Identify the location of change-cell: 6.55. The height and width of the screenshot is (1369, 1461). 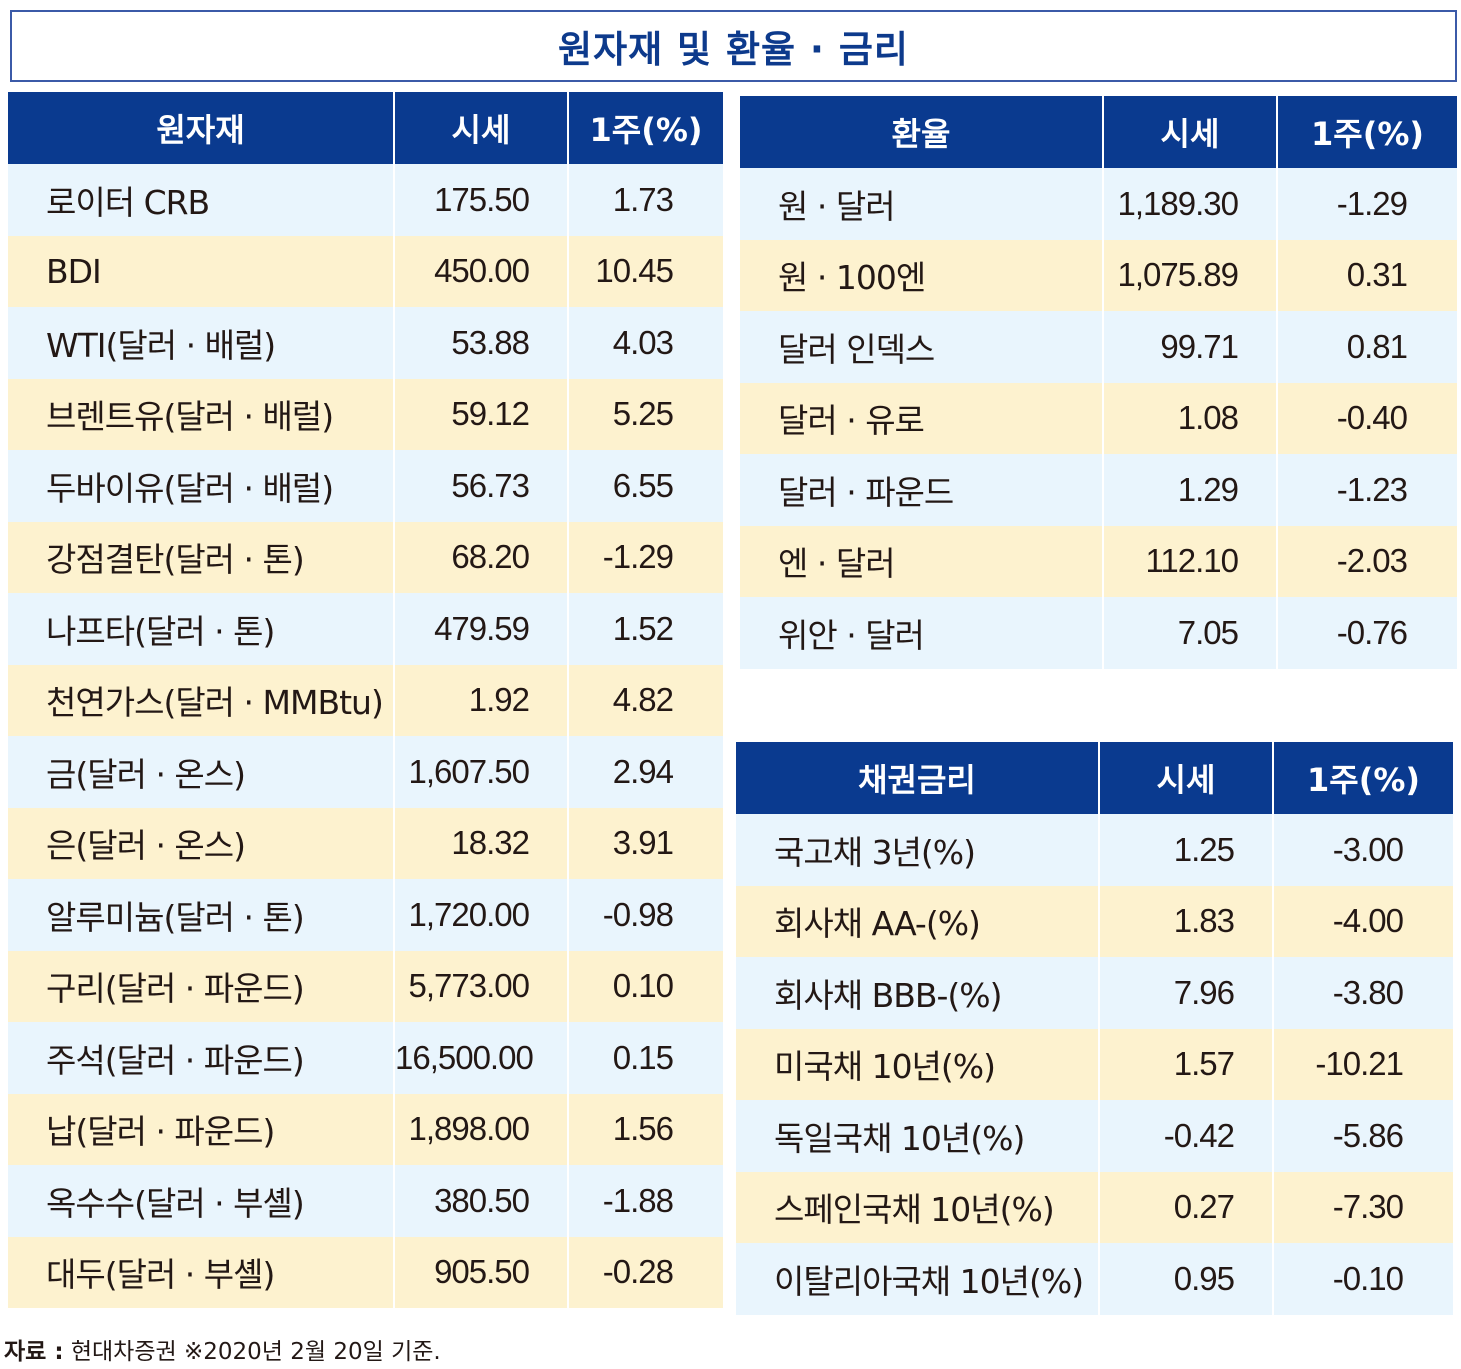
(645, 486).